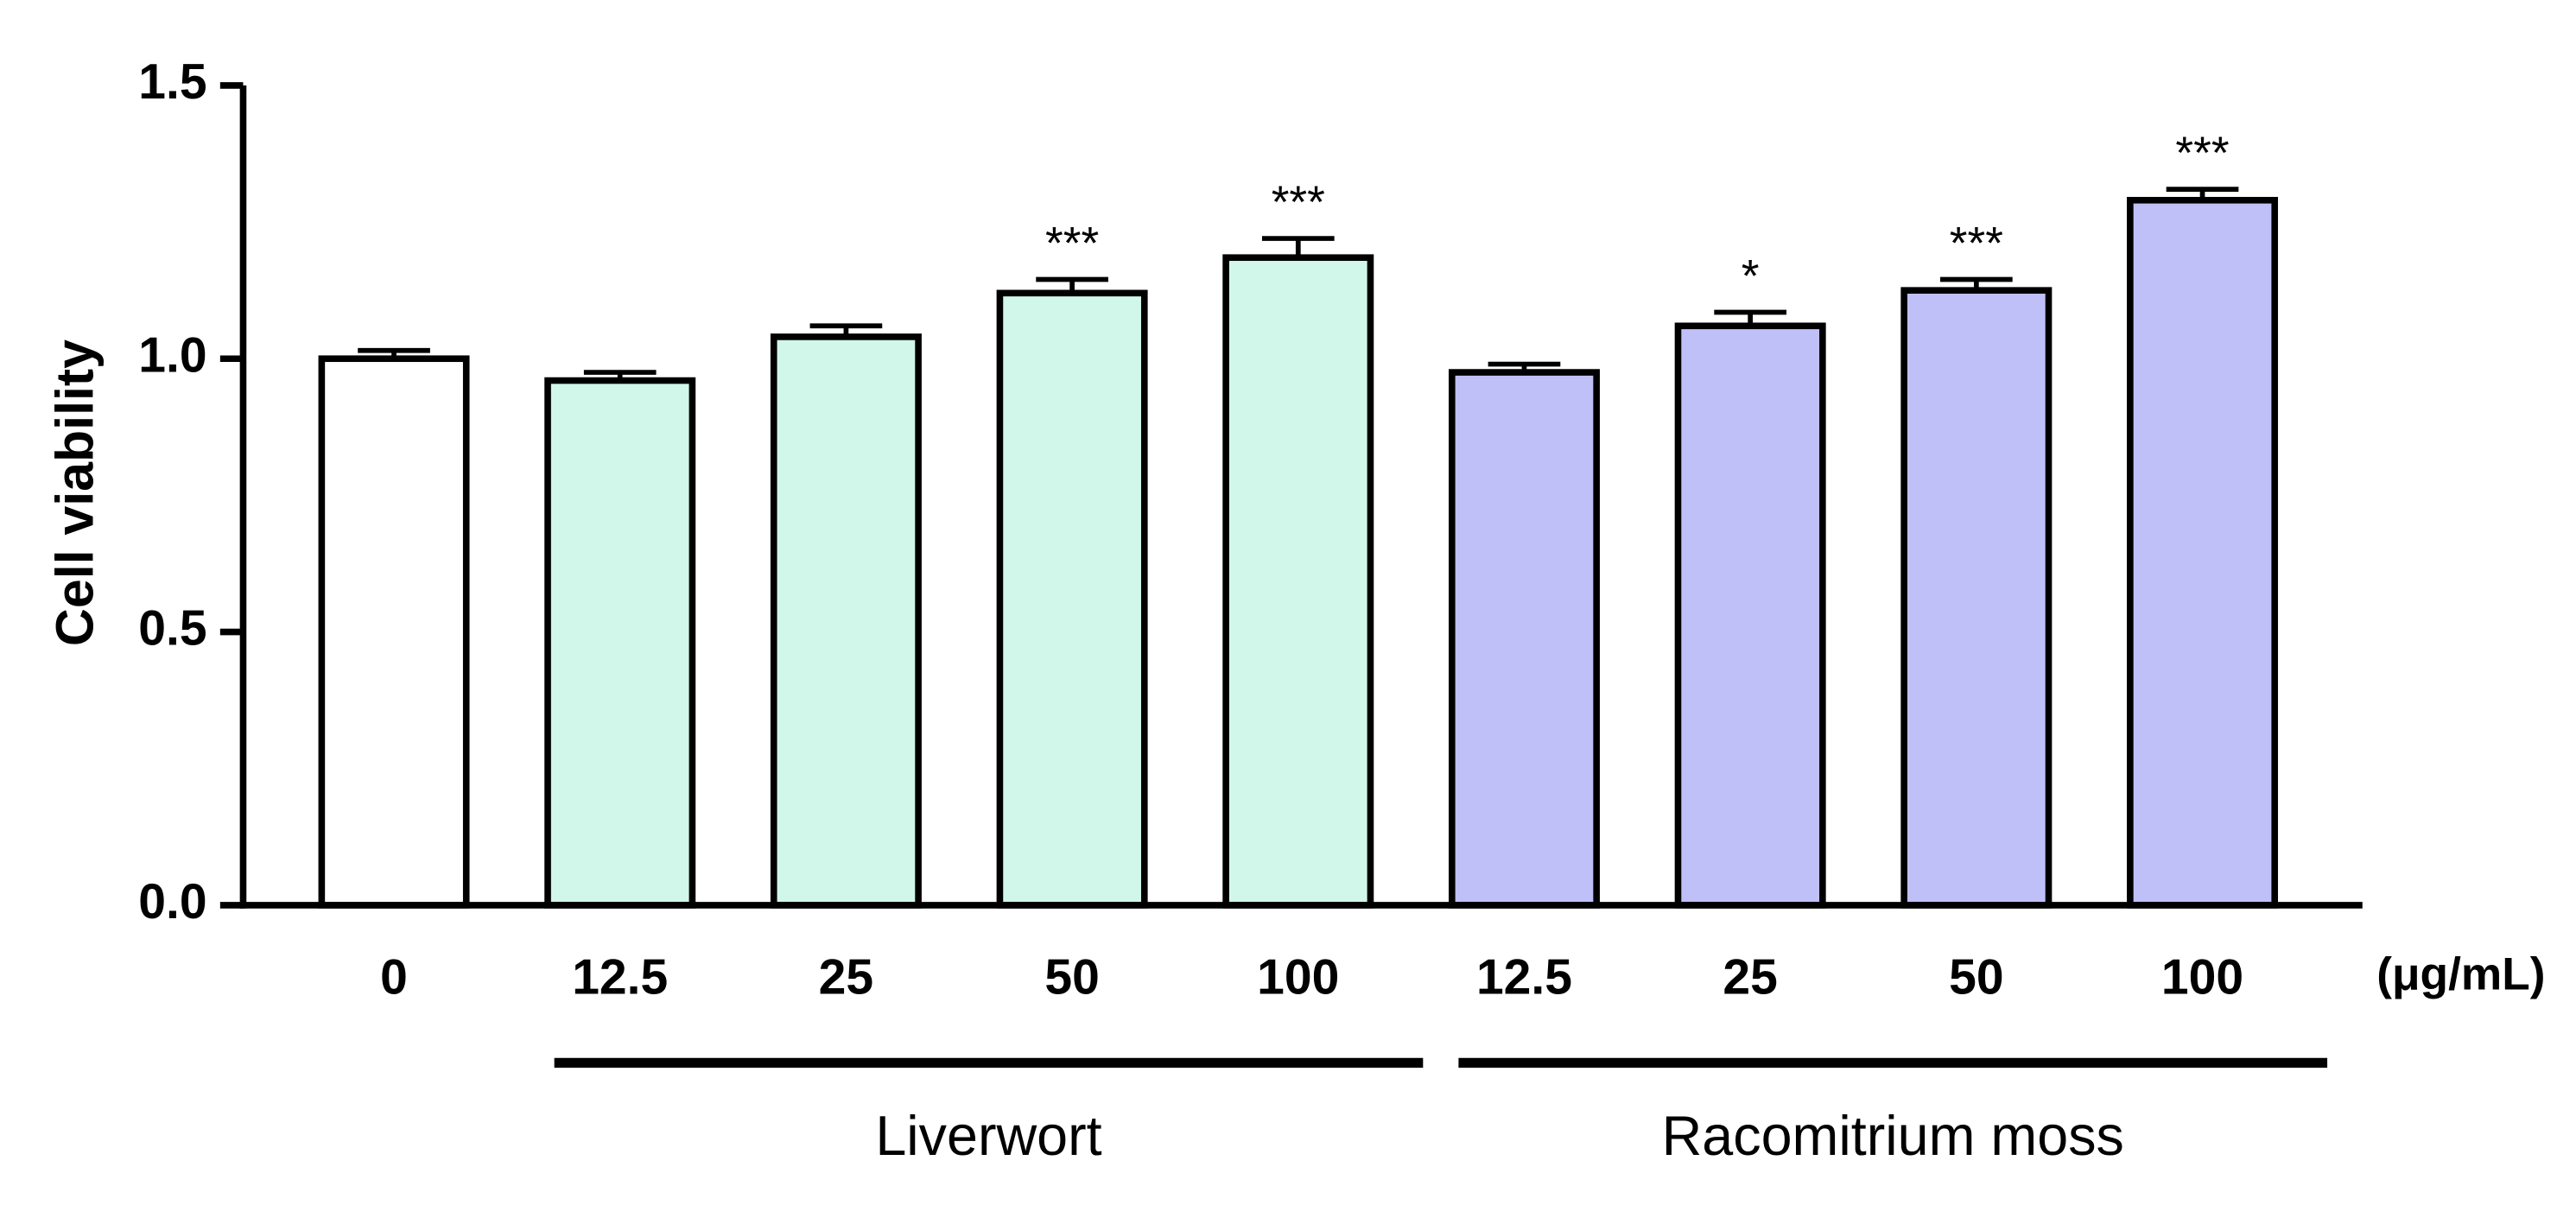  What do you see at coordinates (172, 629) in the screenshot?
I see `y-tick-label: 0.5` at bounding box center [172, 629].